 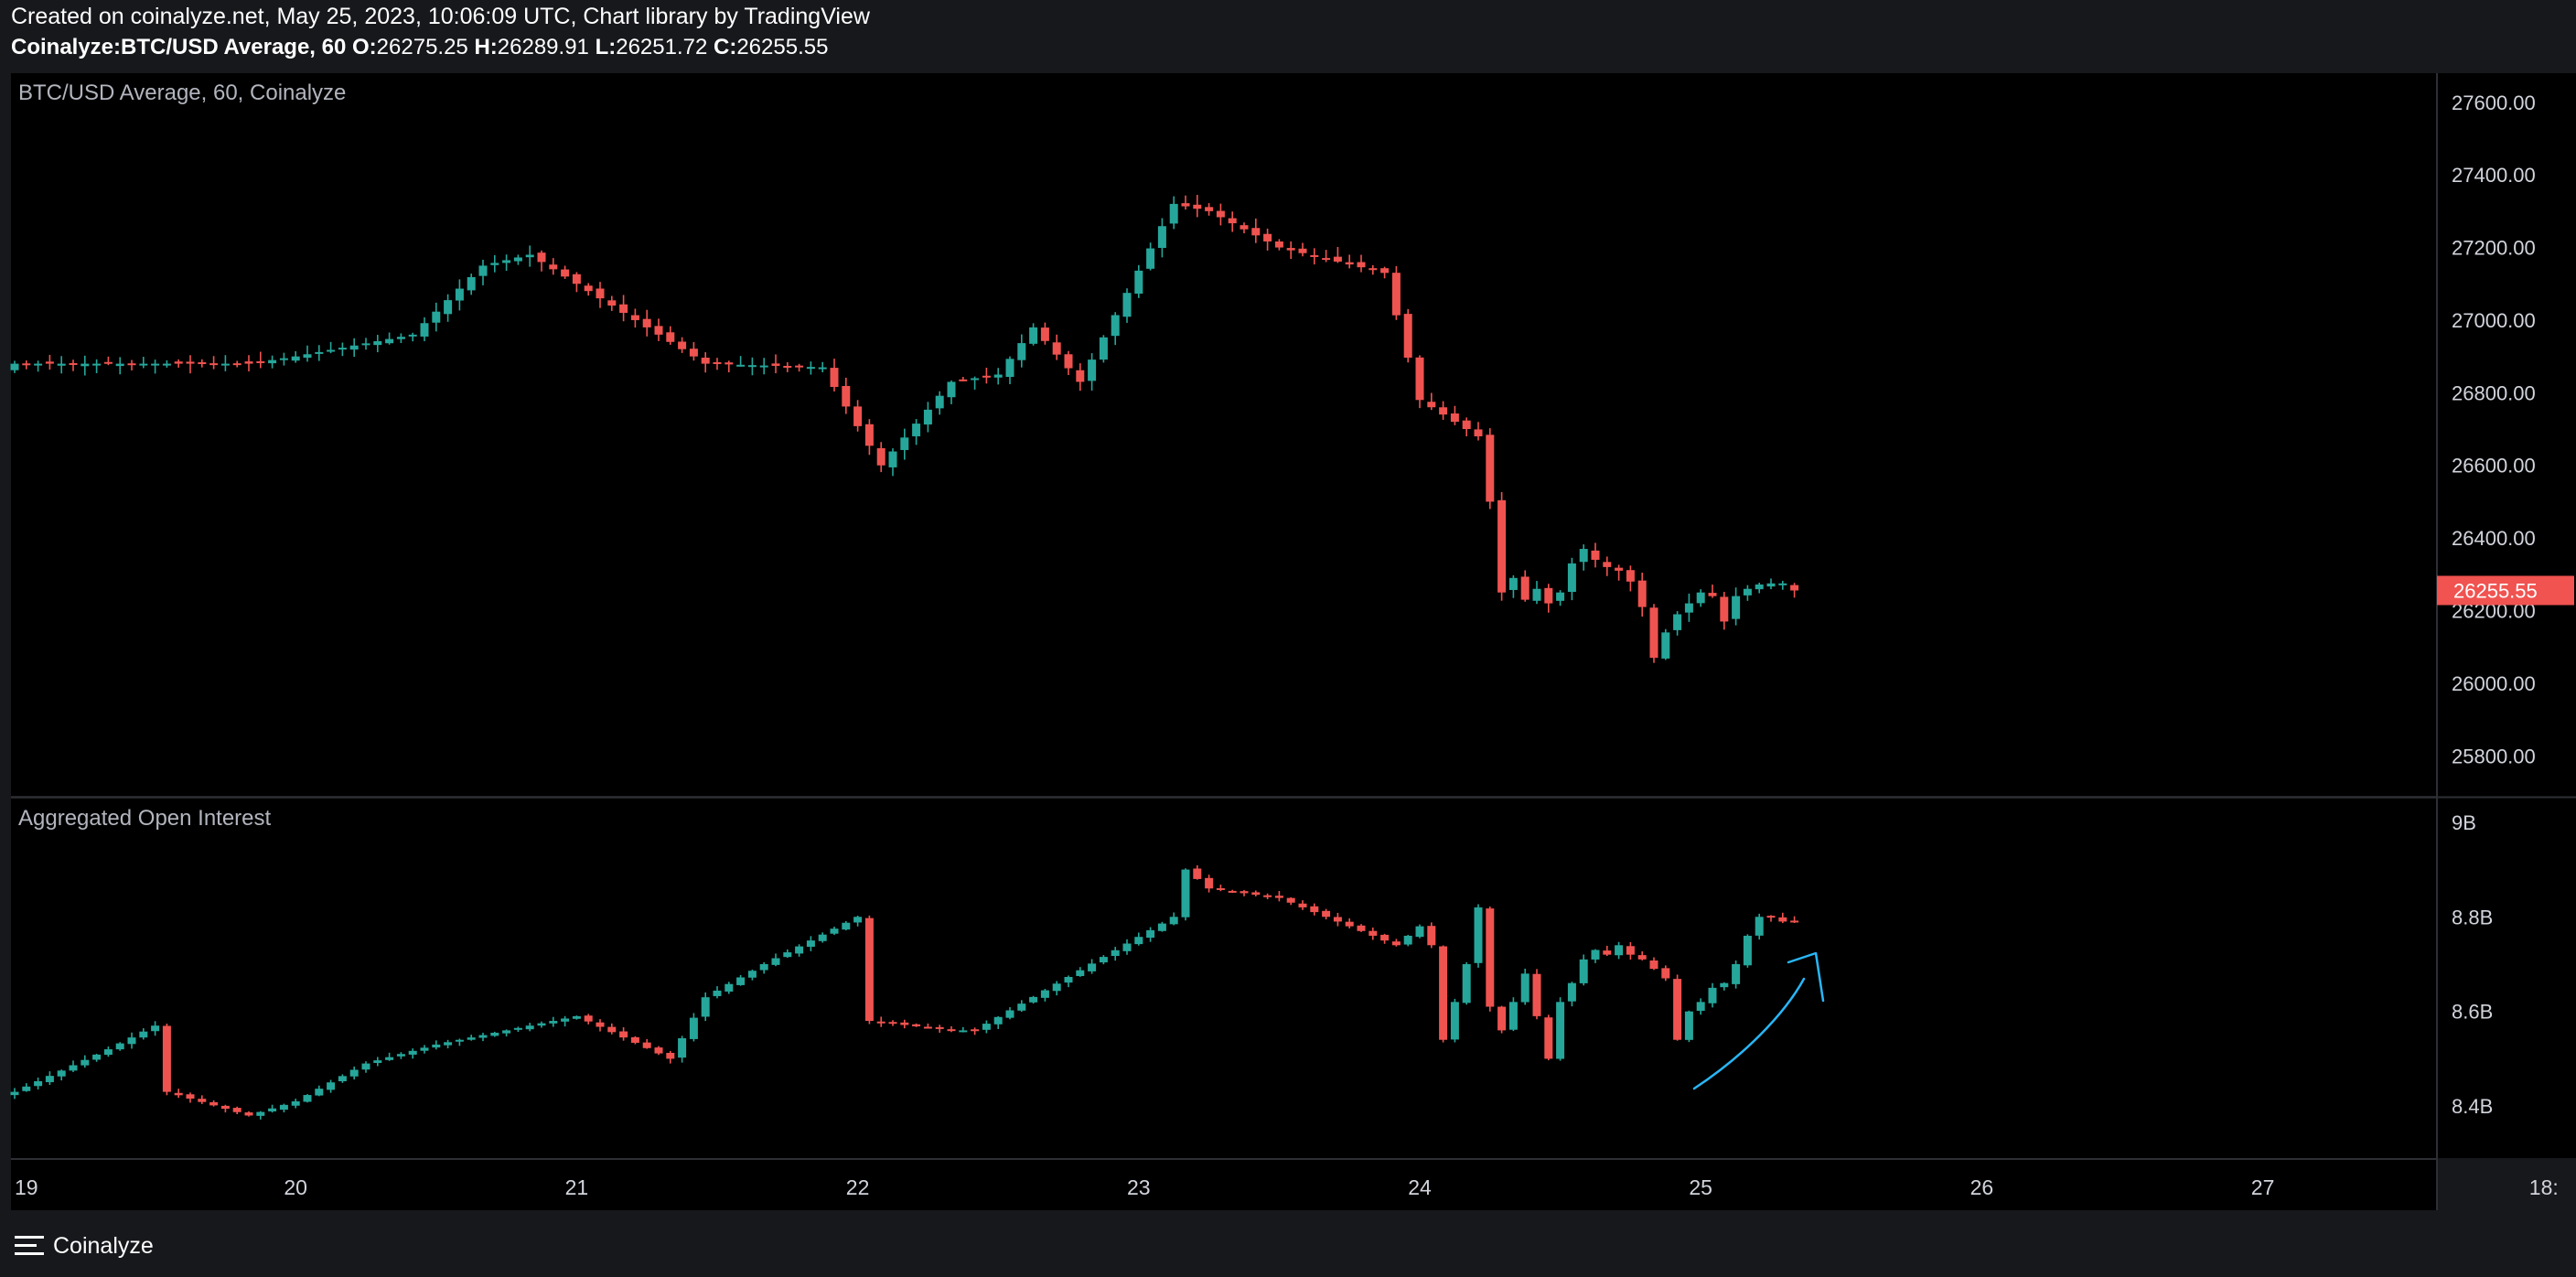 I want to click on y-tick-label: 27200.00, so click(x=2494, y=248).